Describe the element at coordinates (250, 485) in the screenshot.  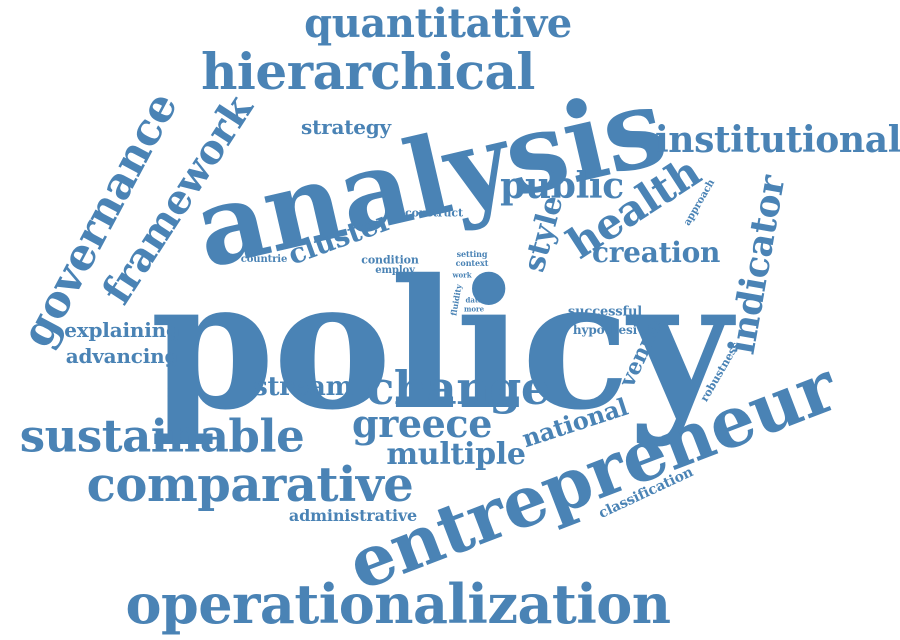
I see `word-comparative: comparative` at that location.